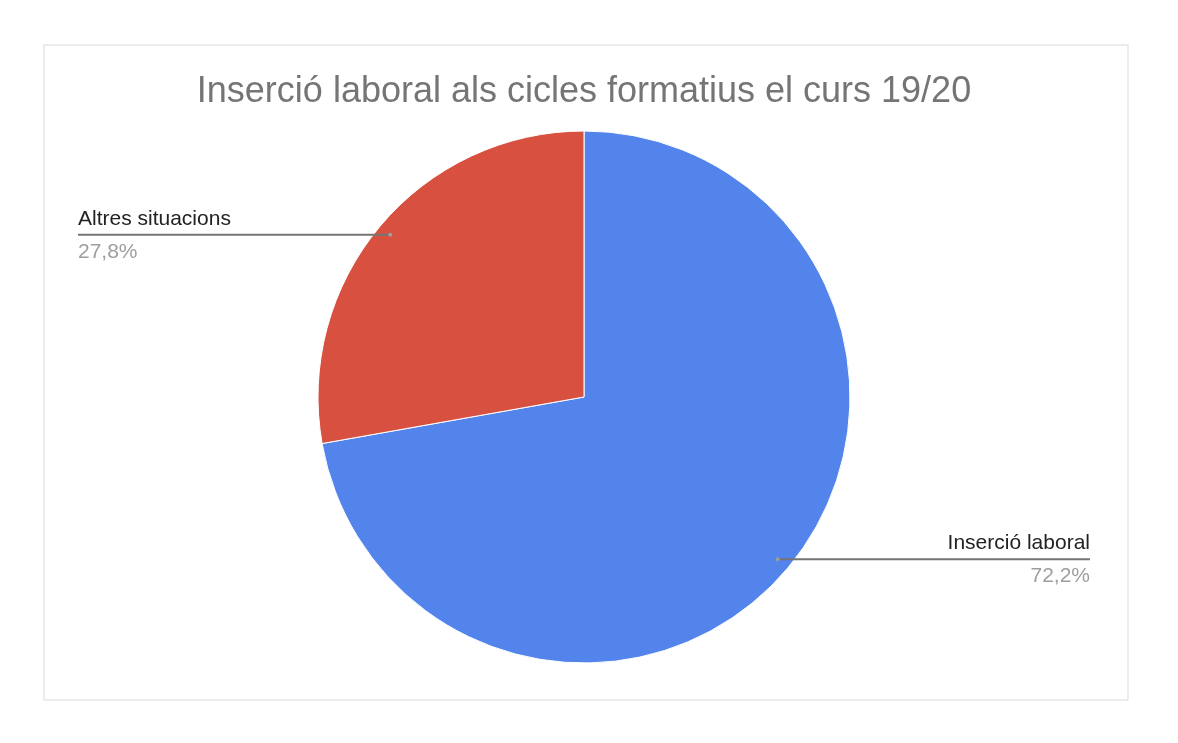  Describe the element at coordinates (1060, 575) in the screenshot. I see `data-label: 72,2%` at that location.